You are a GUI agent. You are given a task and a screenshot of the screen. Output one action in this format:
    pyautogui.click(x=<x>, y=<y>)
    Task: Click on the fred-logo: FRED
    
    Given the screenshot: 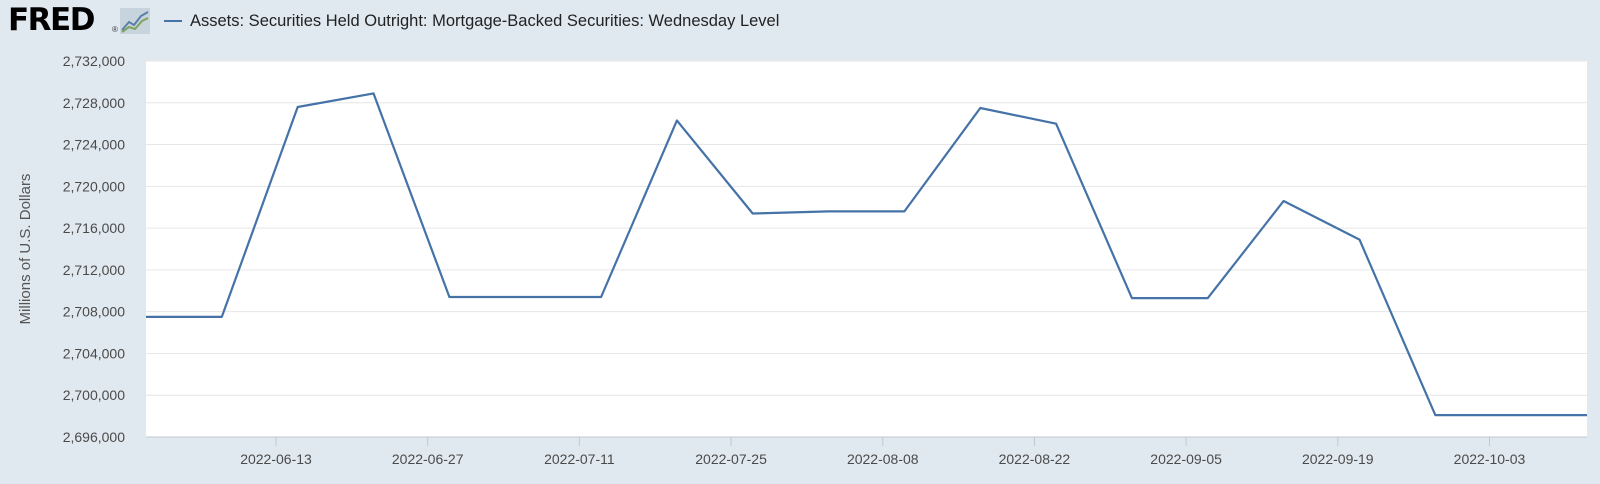 What is the action you would take?
    pyautogui.click(x=51, y=20)
    